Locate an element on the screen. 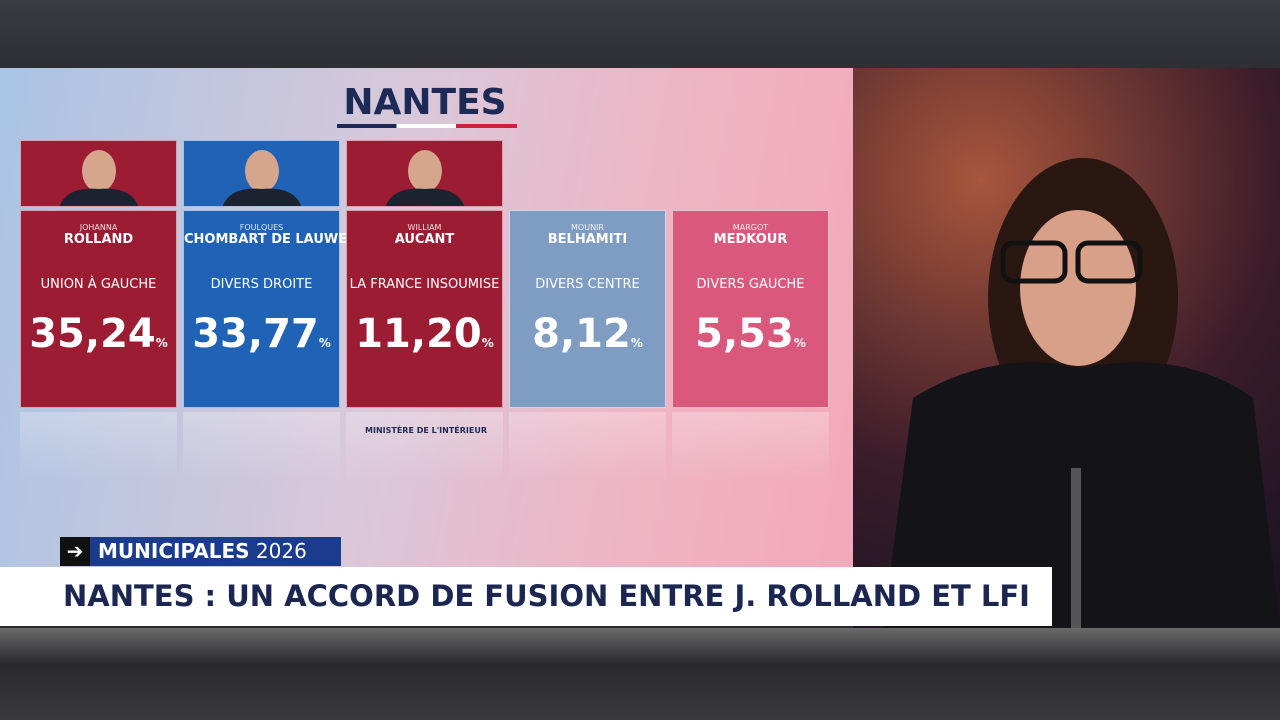 The height and width of the screenshot is (720, 1280). last-name: CHOMBART DE LAUWE is located at coordinates (266, 239).